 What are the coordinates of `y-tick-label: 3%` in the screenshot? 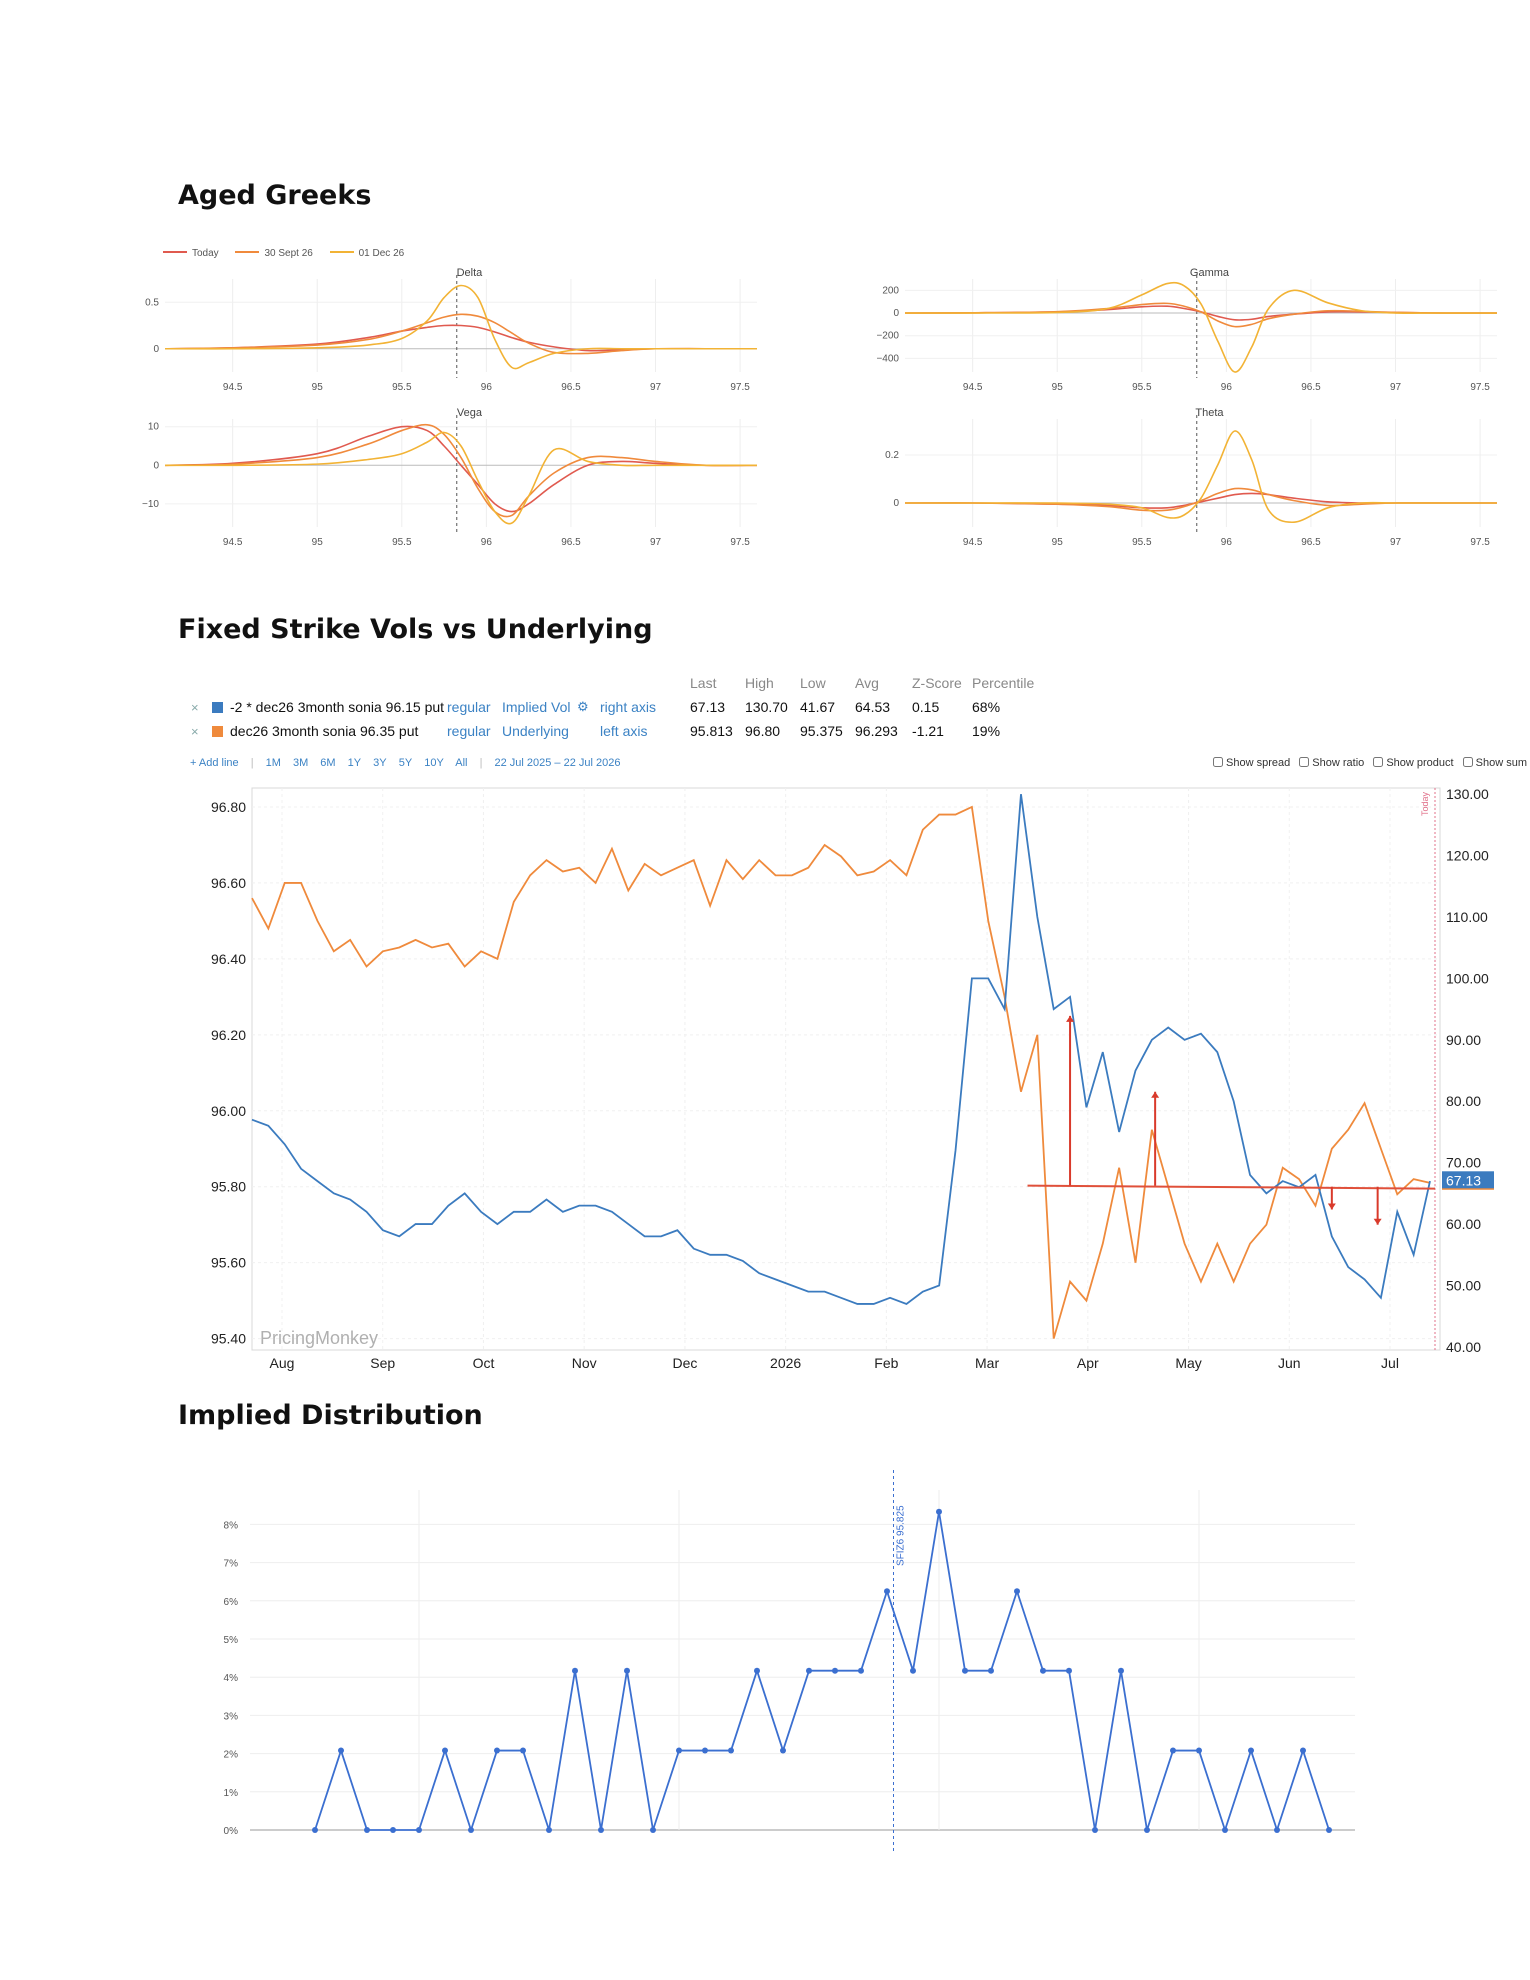 It's located at (231, 1716).